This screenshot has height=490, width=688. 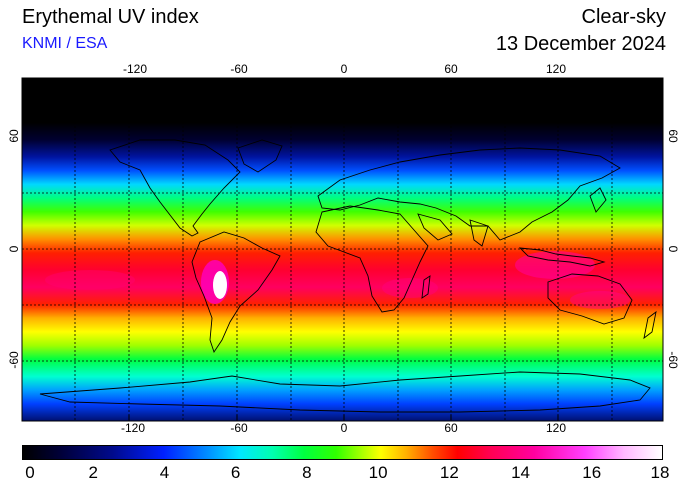 What do you see at coordinates (650, 325) in the screenshot?
I see `new-zealand-coast` at bounding box center [650, 325].